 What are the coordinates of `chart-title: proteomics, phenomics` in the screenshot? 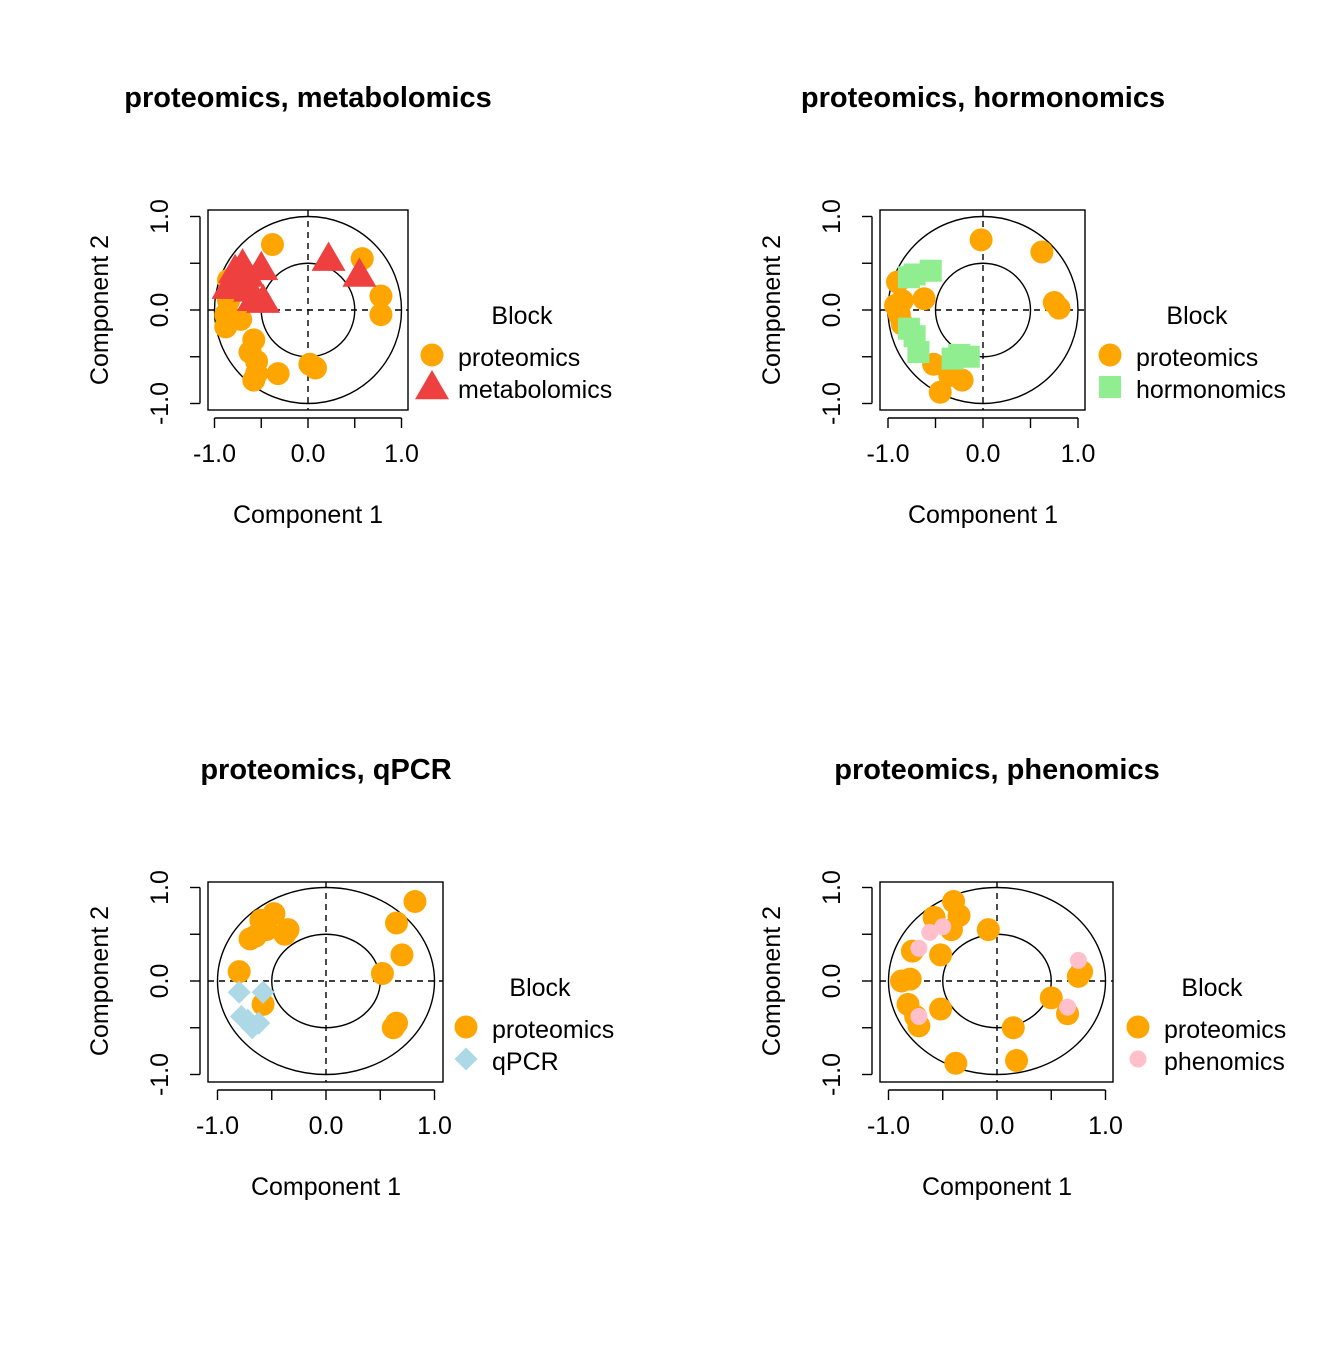 It's located at (997, 770).